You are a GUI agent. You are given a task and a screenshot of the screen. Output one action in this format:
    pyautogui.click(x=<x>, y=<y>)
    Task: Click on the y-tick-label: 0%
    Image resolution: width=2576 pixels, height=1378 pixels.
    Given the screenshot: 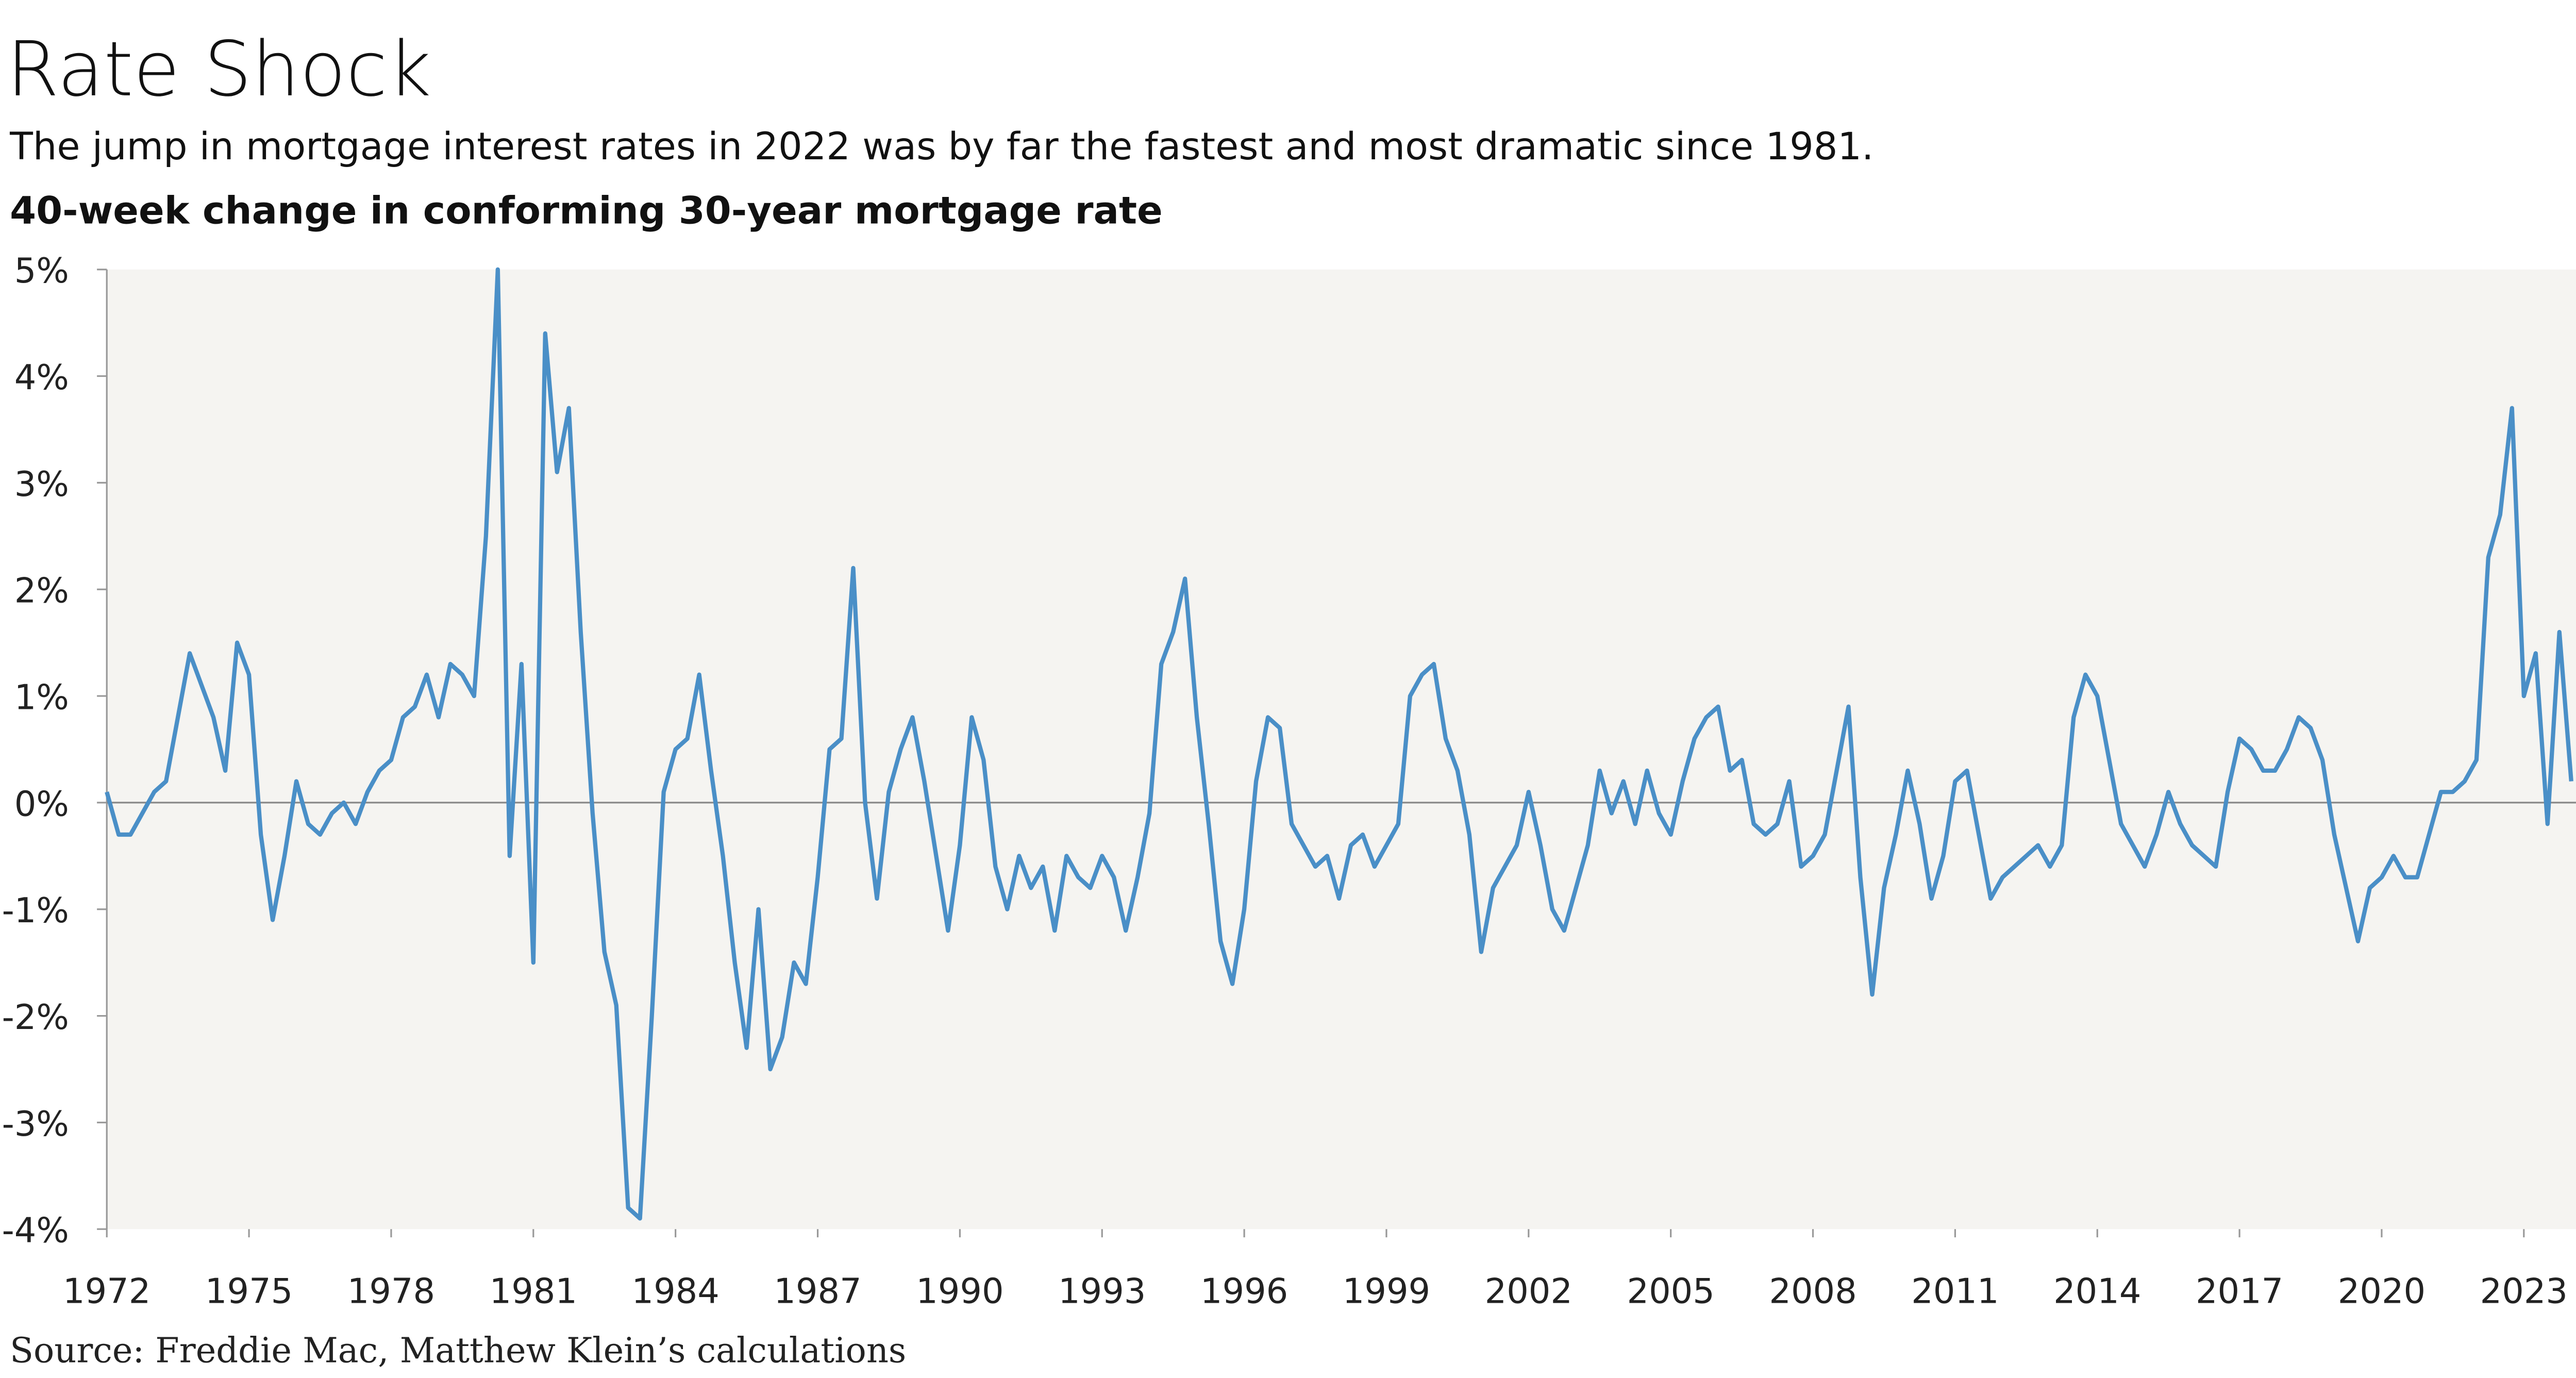 What is the action you would take?
    pyautogui.click(x=41, y=804)
    